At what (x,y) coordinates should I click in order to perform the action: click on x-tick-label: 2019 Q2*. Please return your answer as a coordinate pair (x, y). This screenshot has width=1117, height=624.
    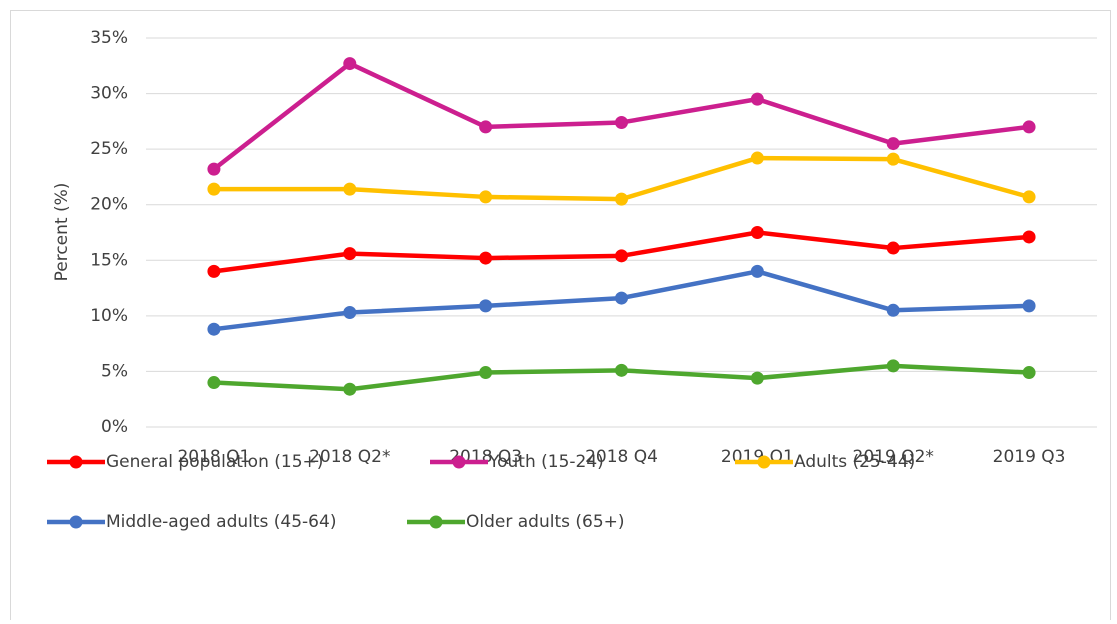
    Looking at the image, I should click on (893, 457).